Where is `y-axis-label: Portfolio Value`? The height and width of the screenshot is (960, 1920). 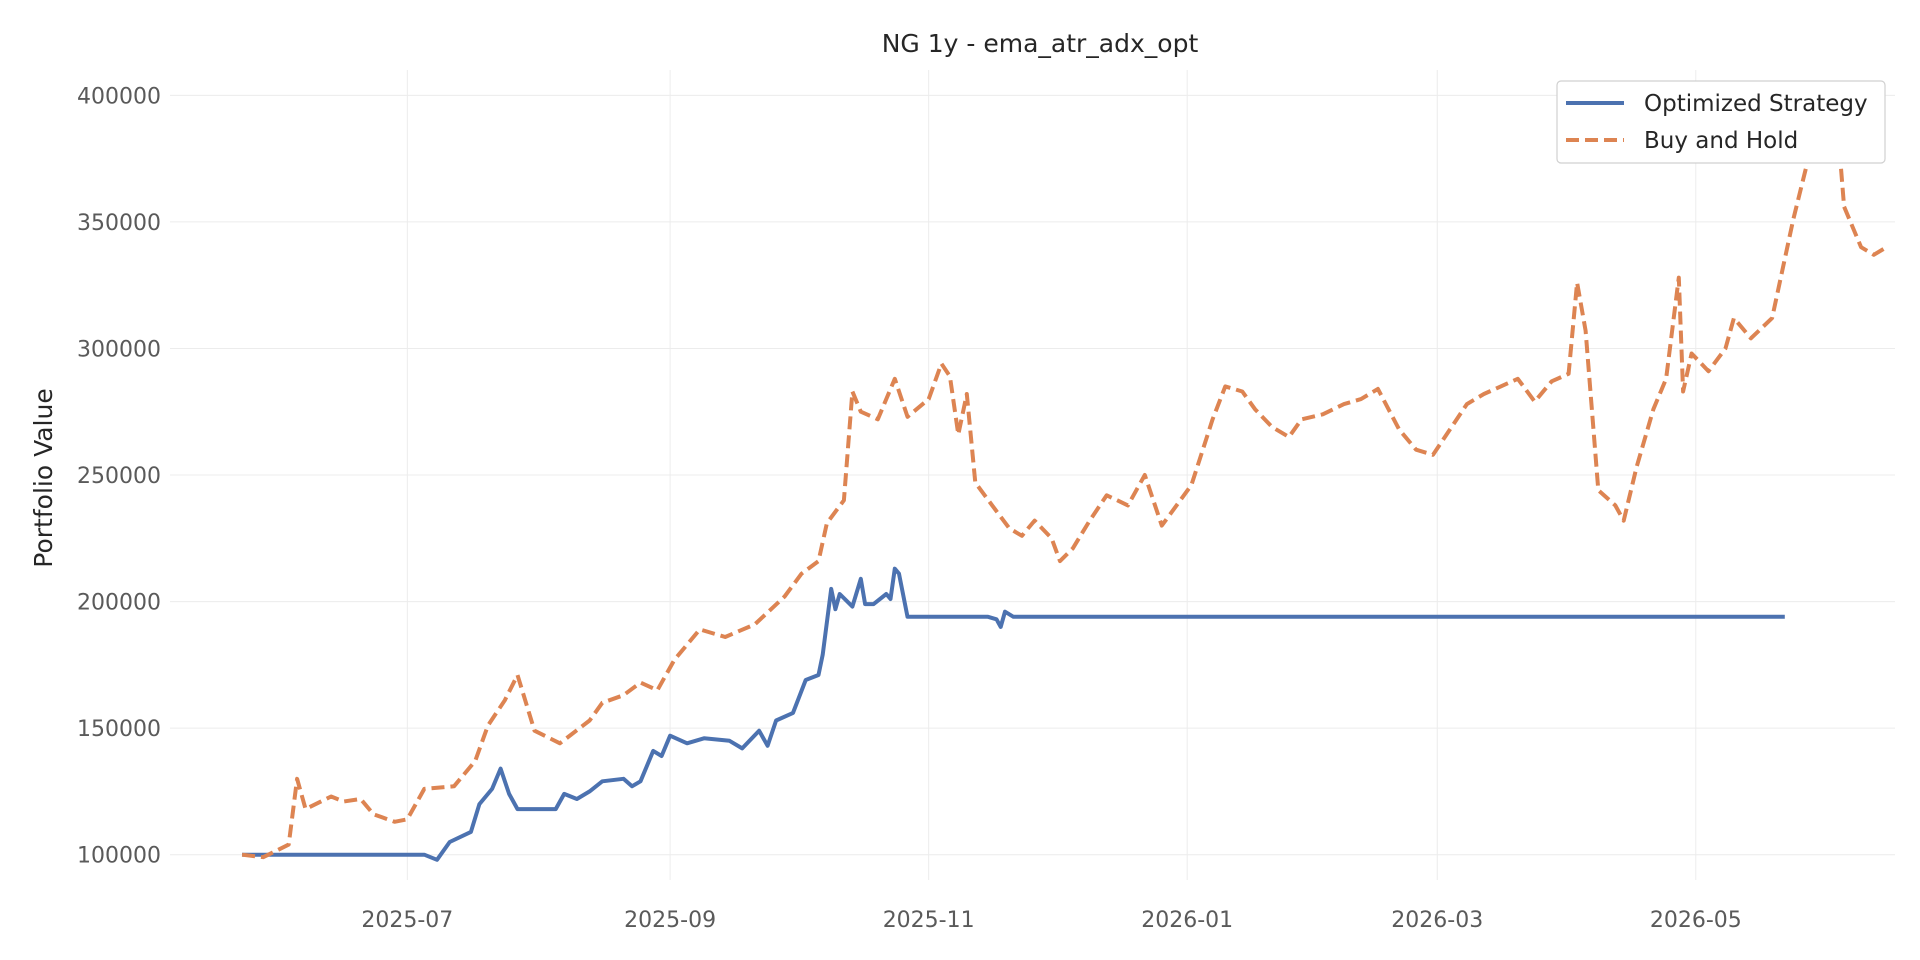 y-axis-label: Portfolio Value is located at coordinates (43, 477).